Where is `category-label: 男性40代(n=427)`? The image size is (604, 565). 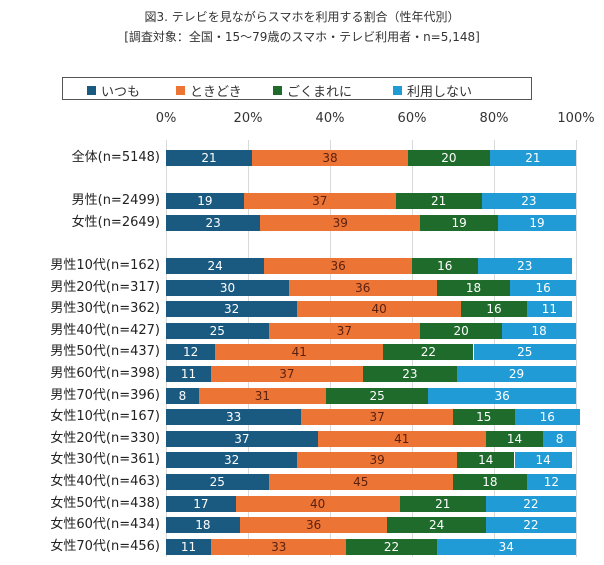 category-label: 男性40代(n=427) is located at coordinates (105, 330).